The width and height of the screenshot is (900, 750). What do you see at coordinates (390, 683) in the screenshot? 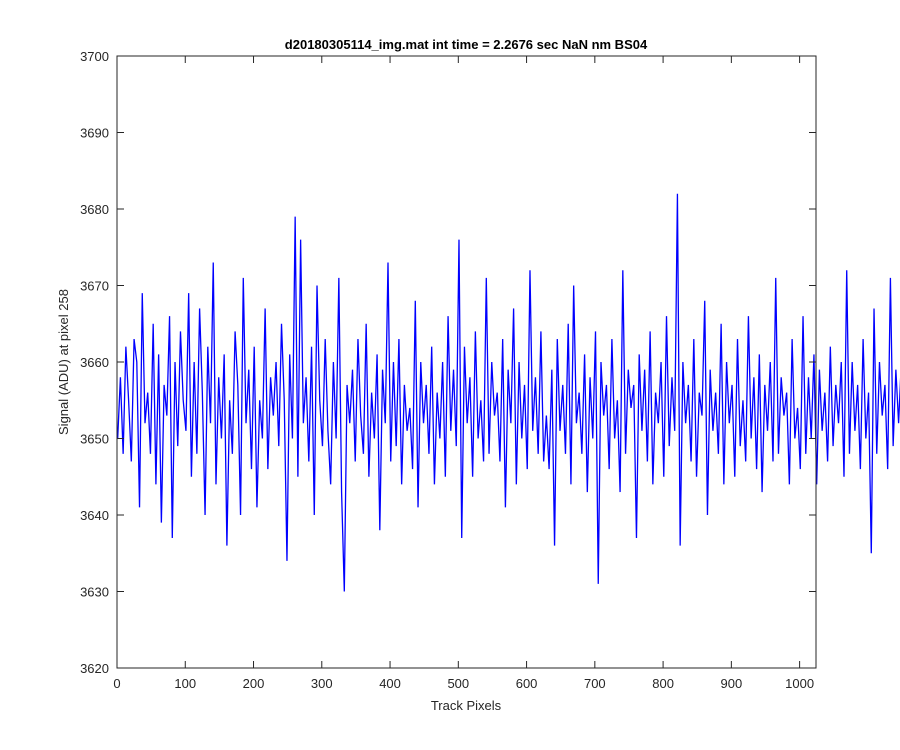
I see `x-tick-label-400: 400` at bounding box center [390, 683].